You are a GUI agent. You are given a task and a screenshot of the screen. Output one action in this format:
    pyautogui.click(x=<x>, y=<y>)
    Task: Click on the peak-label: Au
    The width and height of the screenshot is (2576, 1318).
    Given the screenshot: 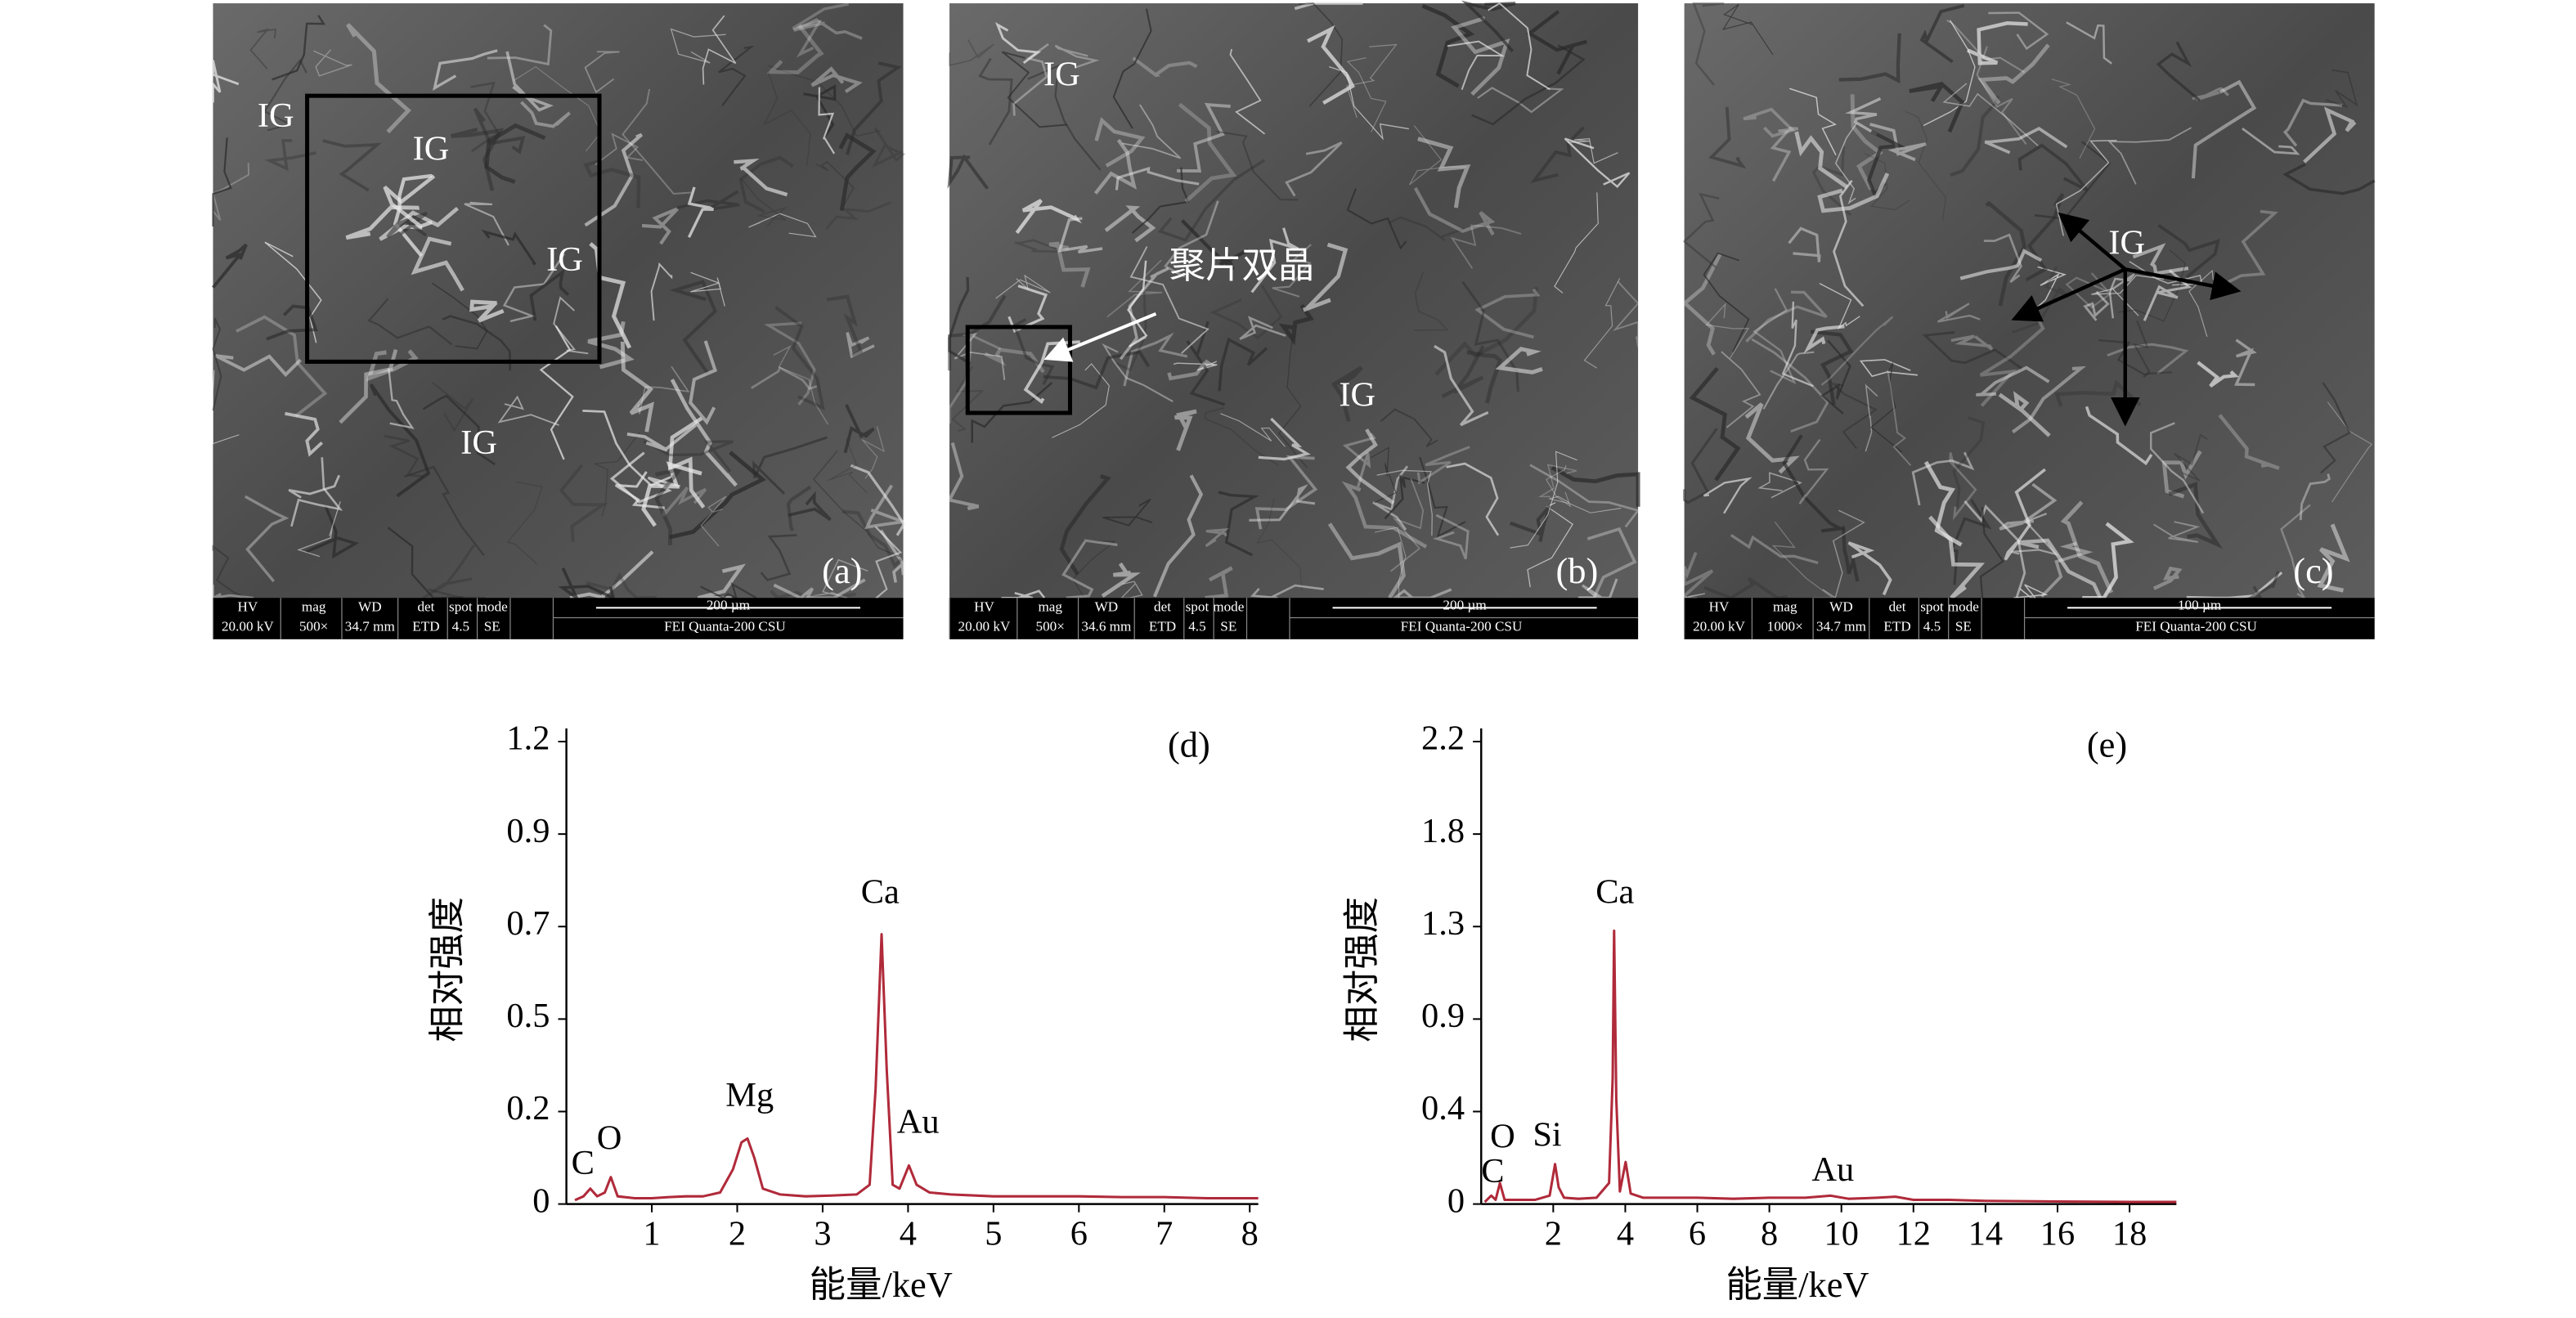 What is the action you would take?
    pyautogui.click(x=1832, y=1169)
    